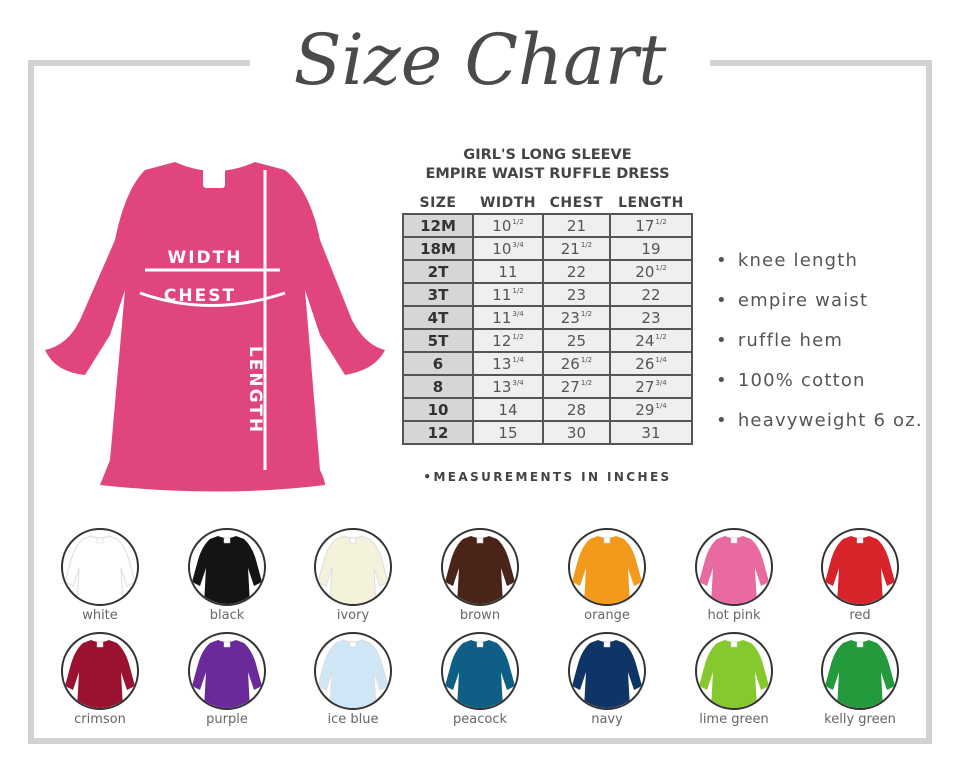 This screenshot has height=768, width=960. What do you see at coordinates (651, 225) in the screenshot?
I see `length-cell: 171/2` at bounding box center [651, 225].